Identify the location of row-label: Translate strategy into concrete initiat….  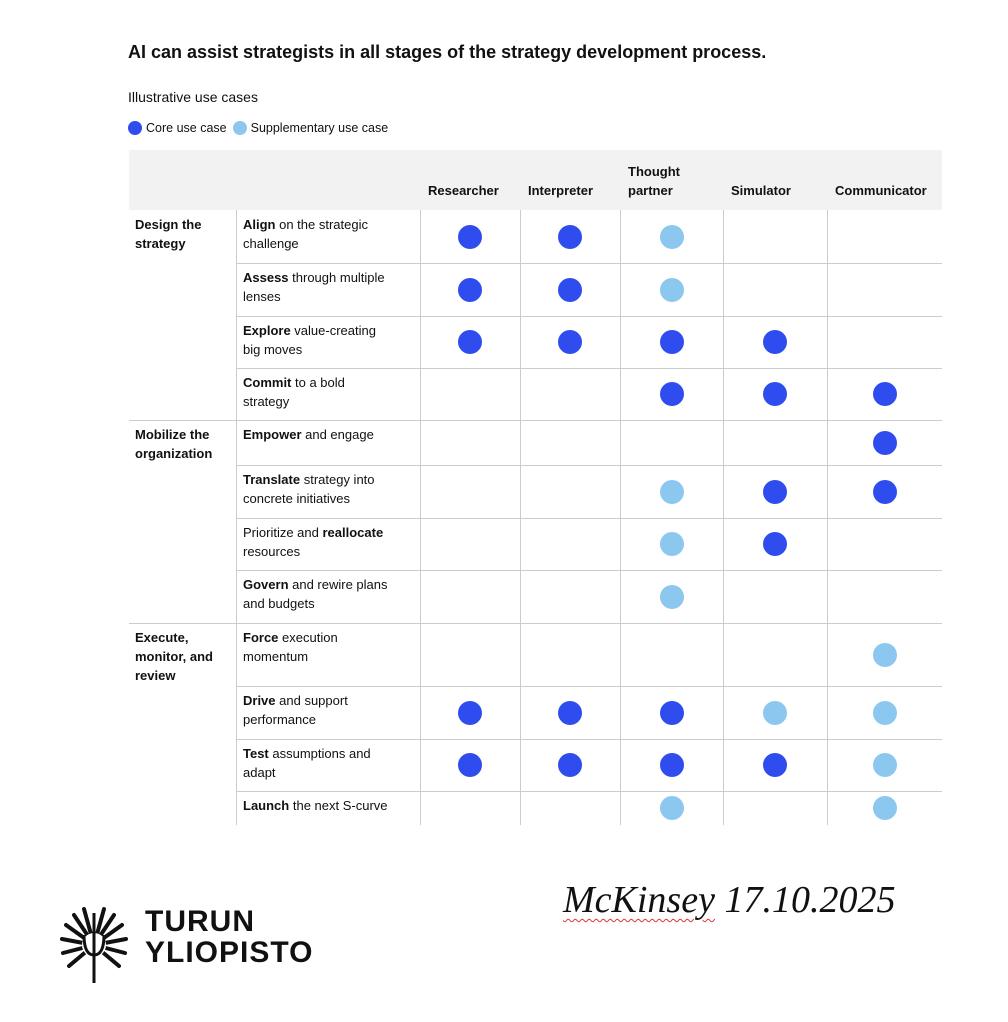
(318, 489).